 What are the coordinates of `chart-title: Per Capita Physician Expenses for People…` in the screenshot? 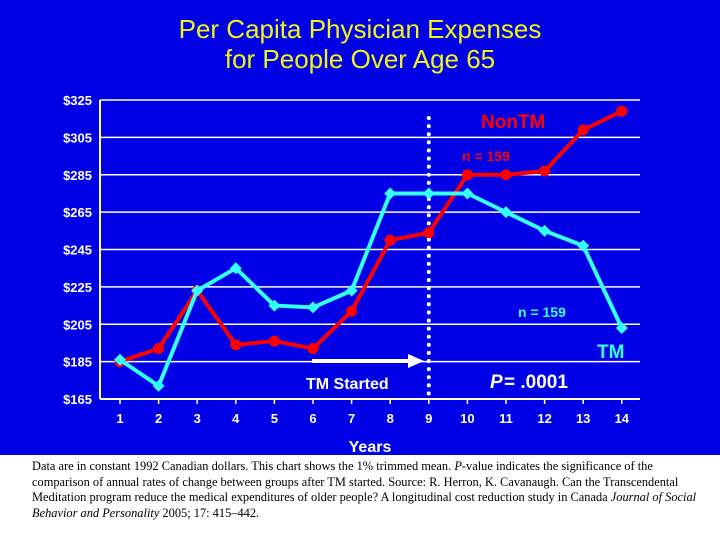 It's located at (360, 44).